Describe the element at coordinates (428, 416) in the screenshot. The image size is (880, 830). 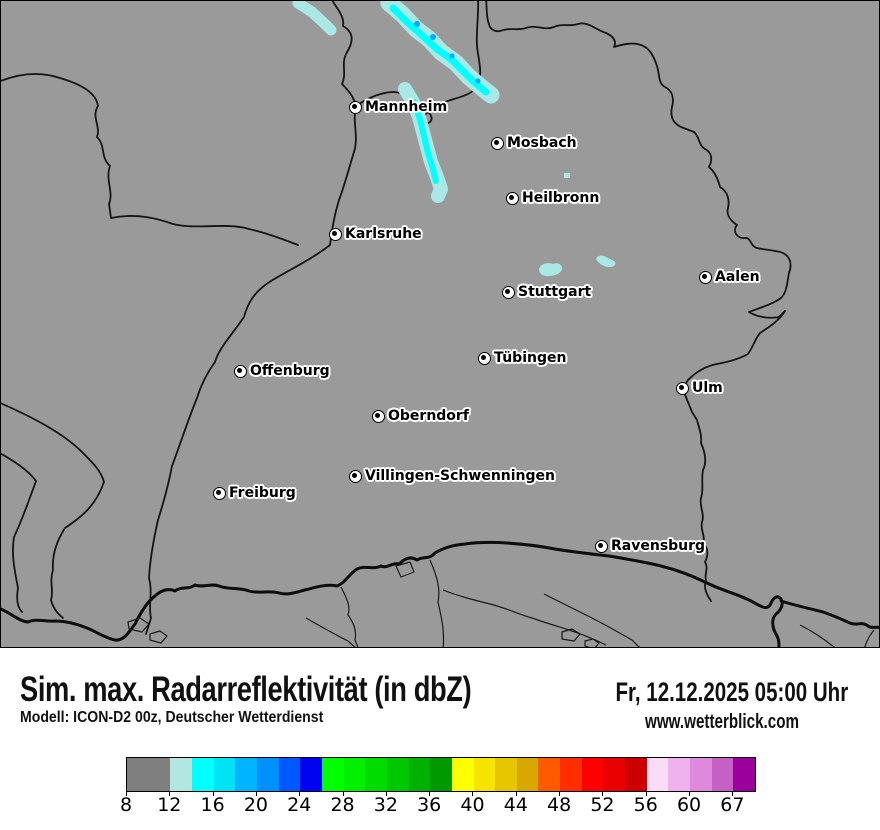
I see `city-label: Oberndorf` at that location.